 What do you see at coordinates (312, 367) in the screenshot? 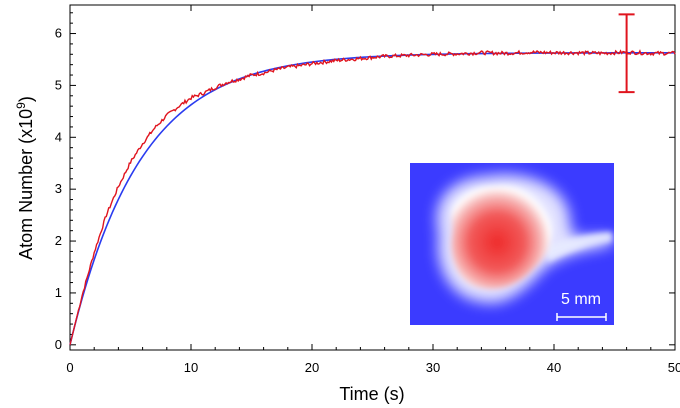
I see `x-tick-label: 20` at bounding box center [312, 367].